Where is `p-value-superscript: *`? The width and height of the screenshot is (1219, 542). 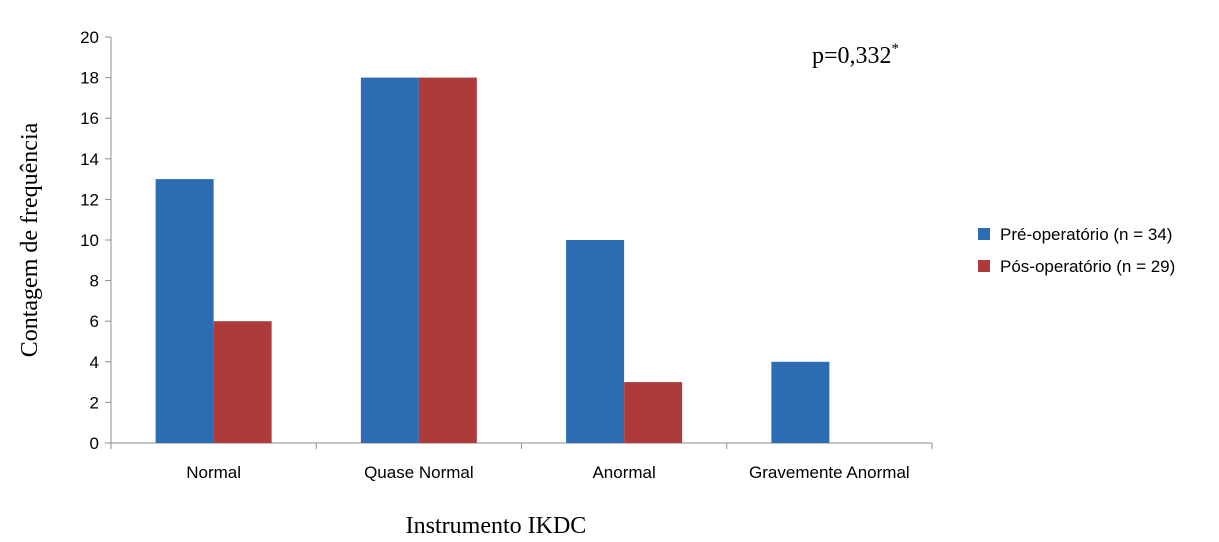 p-value-superscript: * is located at coordinates (896, 49).